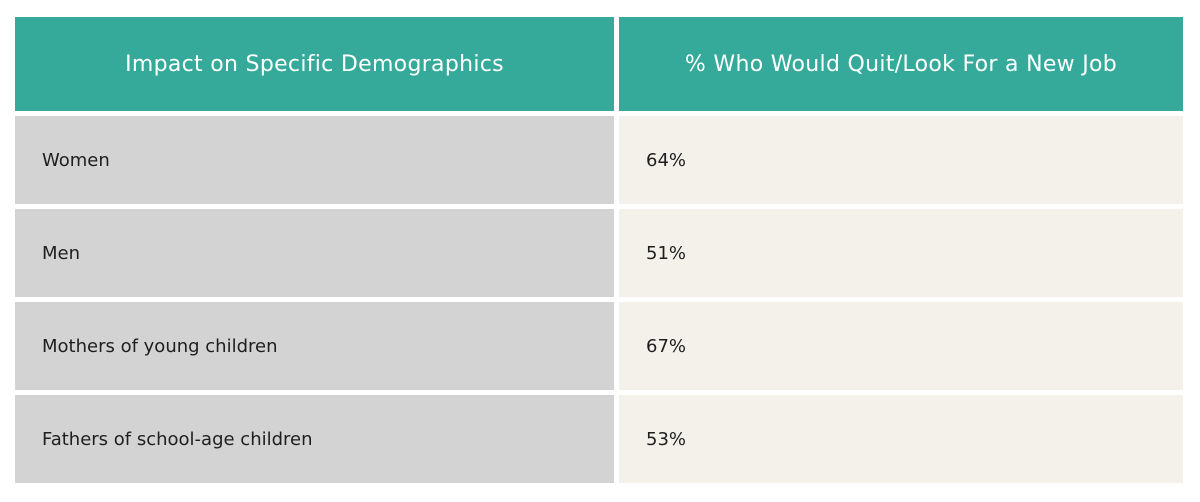  Describe the element at coordinates (901, 160) in the screenshot. I see `percent-cell: 64%` at that location.